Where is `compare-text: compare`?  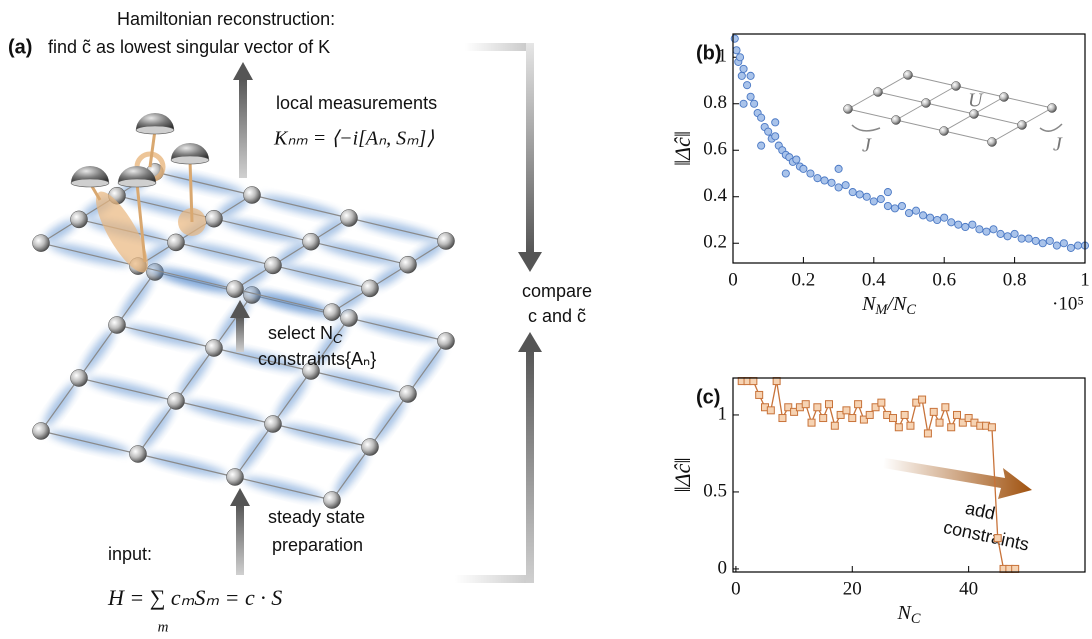 compare-text: compare is located at coordinates (557, 291).